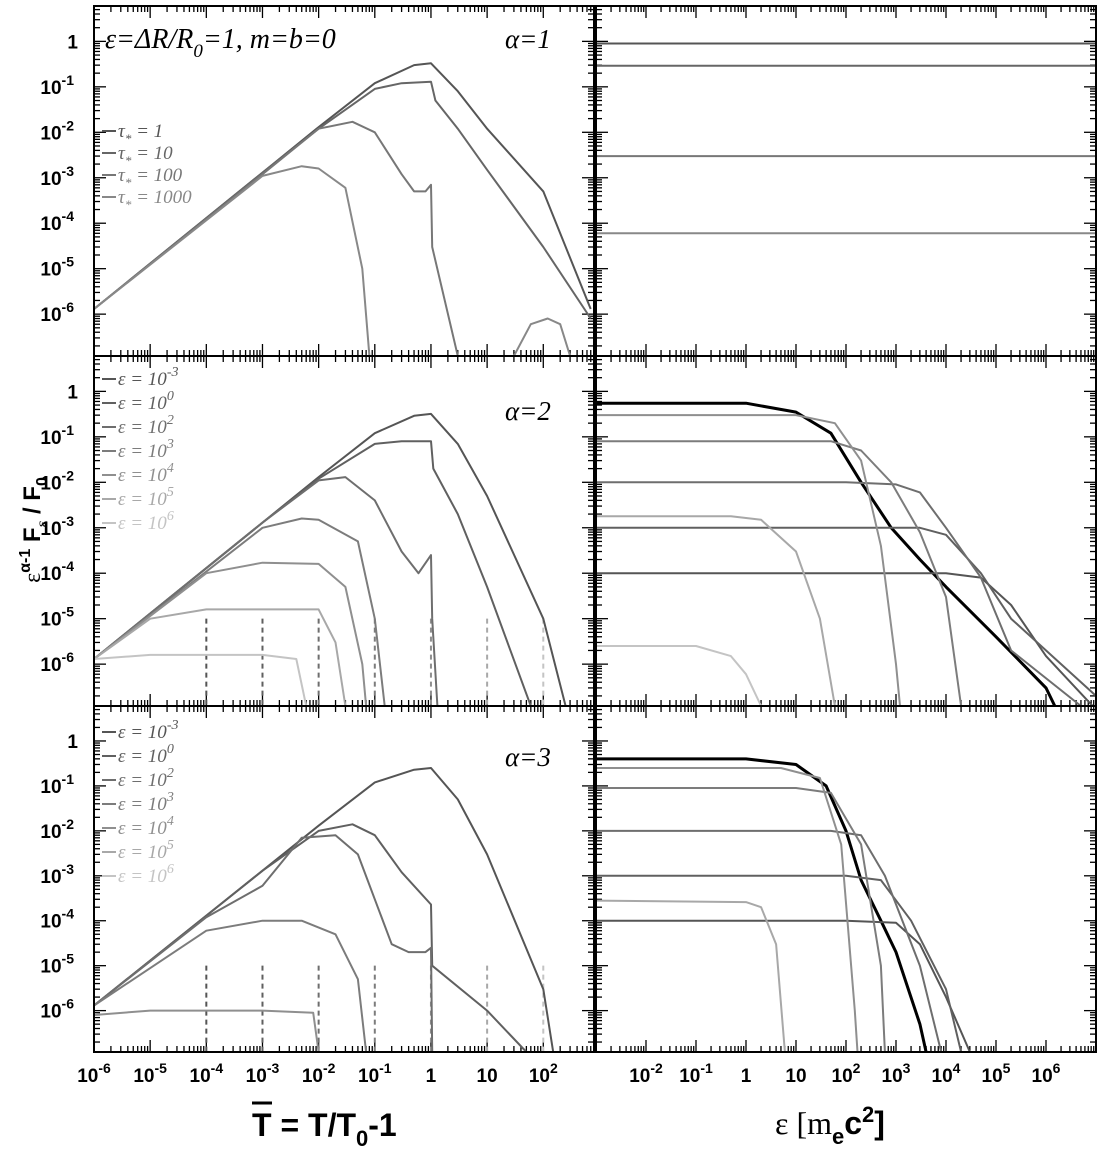 This screenshot has height=1152, width=1098. I want to click on x-tick-label: 10⁶, so click(1046, 1073).